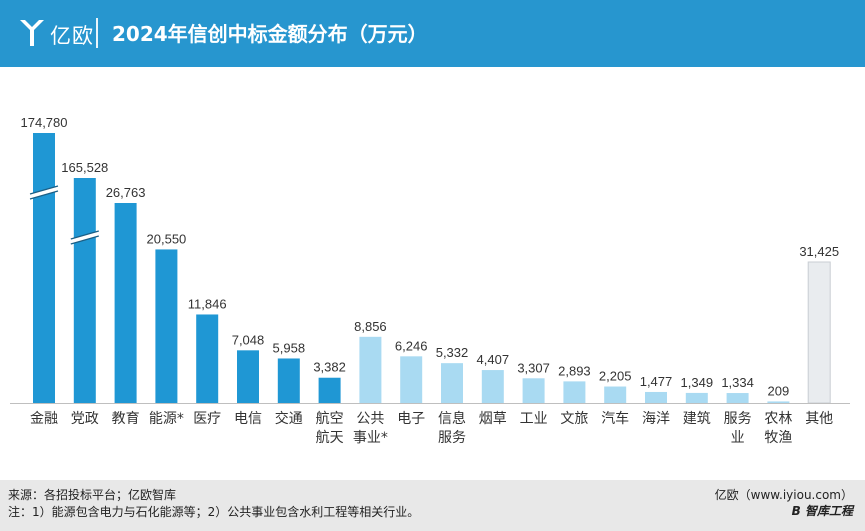 Image resolution: width=865 pixels, height=531 pixels. I want to click on category-label-3: 能源*, so click(166, 419).